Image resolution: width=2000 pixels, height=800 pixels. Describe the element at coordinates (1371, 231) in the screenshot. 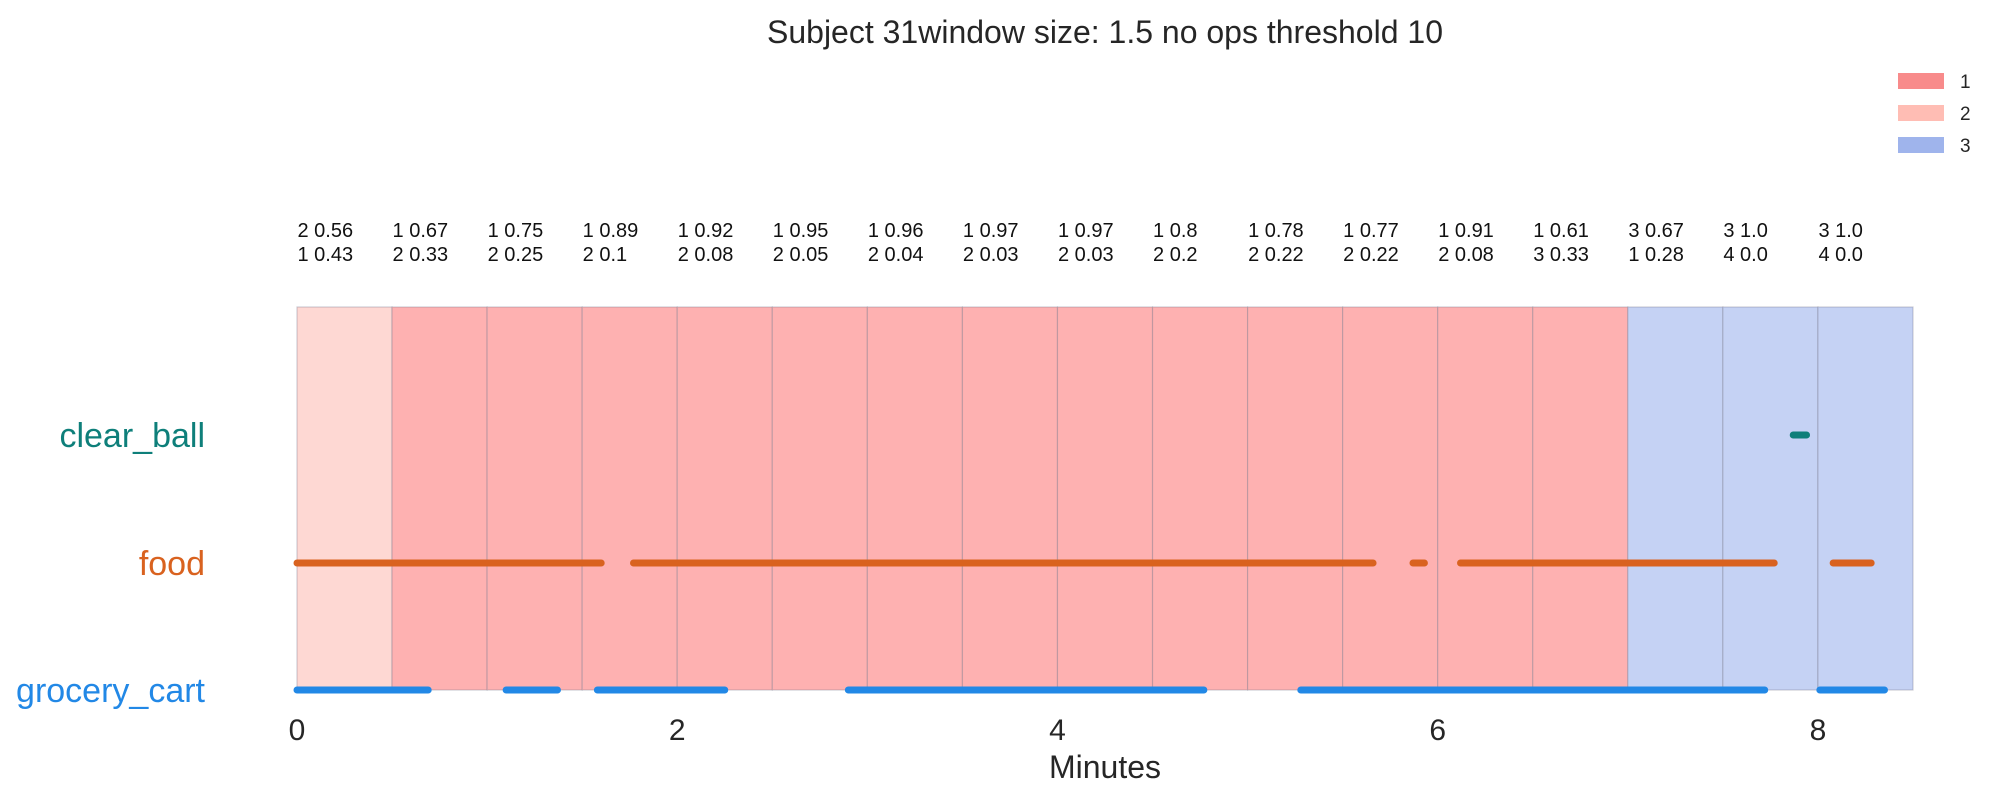

I see `window-annotation-12-line1: 1 0.77` at that location.